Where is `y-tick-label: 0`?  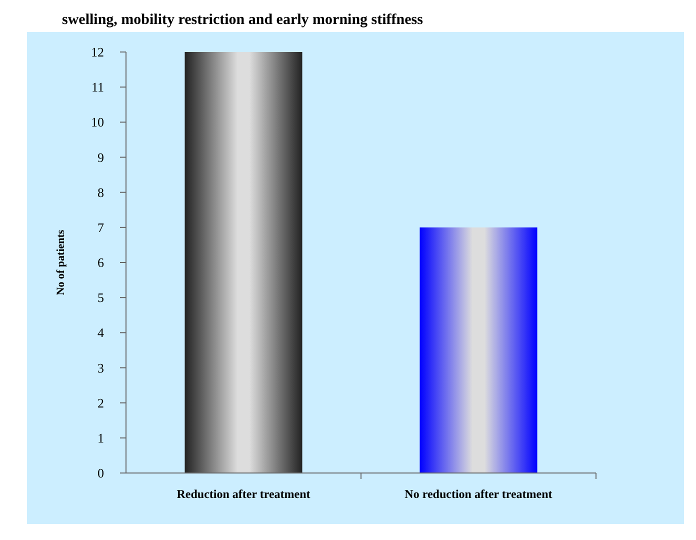
y-tick-label: 0 is located at coordinates (101, 473).